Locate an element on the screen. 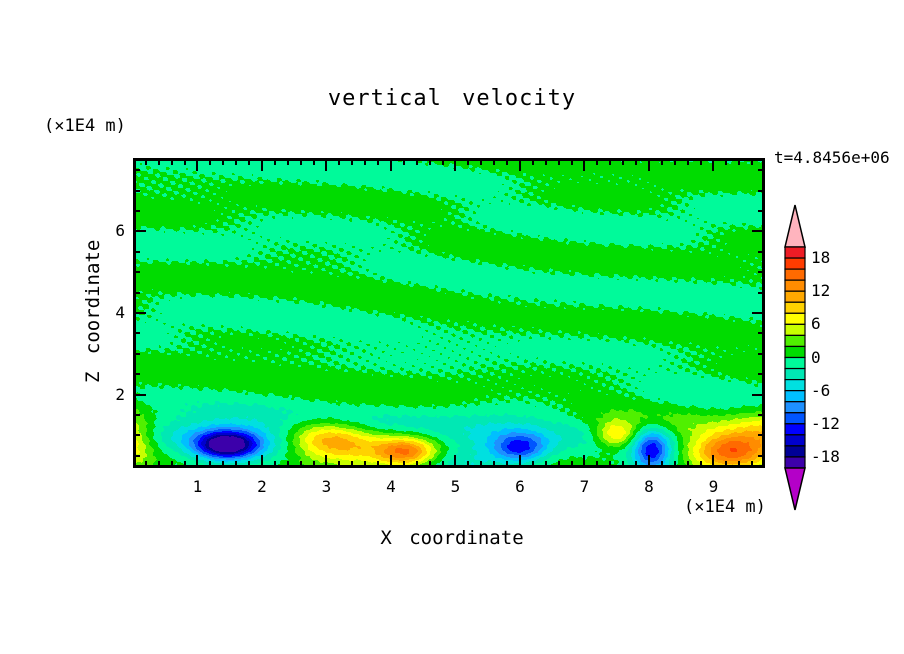  x-tick-label: 3 is located at coordinates (326, 486).